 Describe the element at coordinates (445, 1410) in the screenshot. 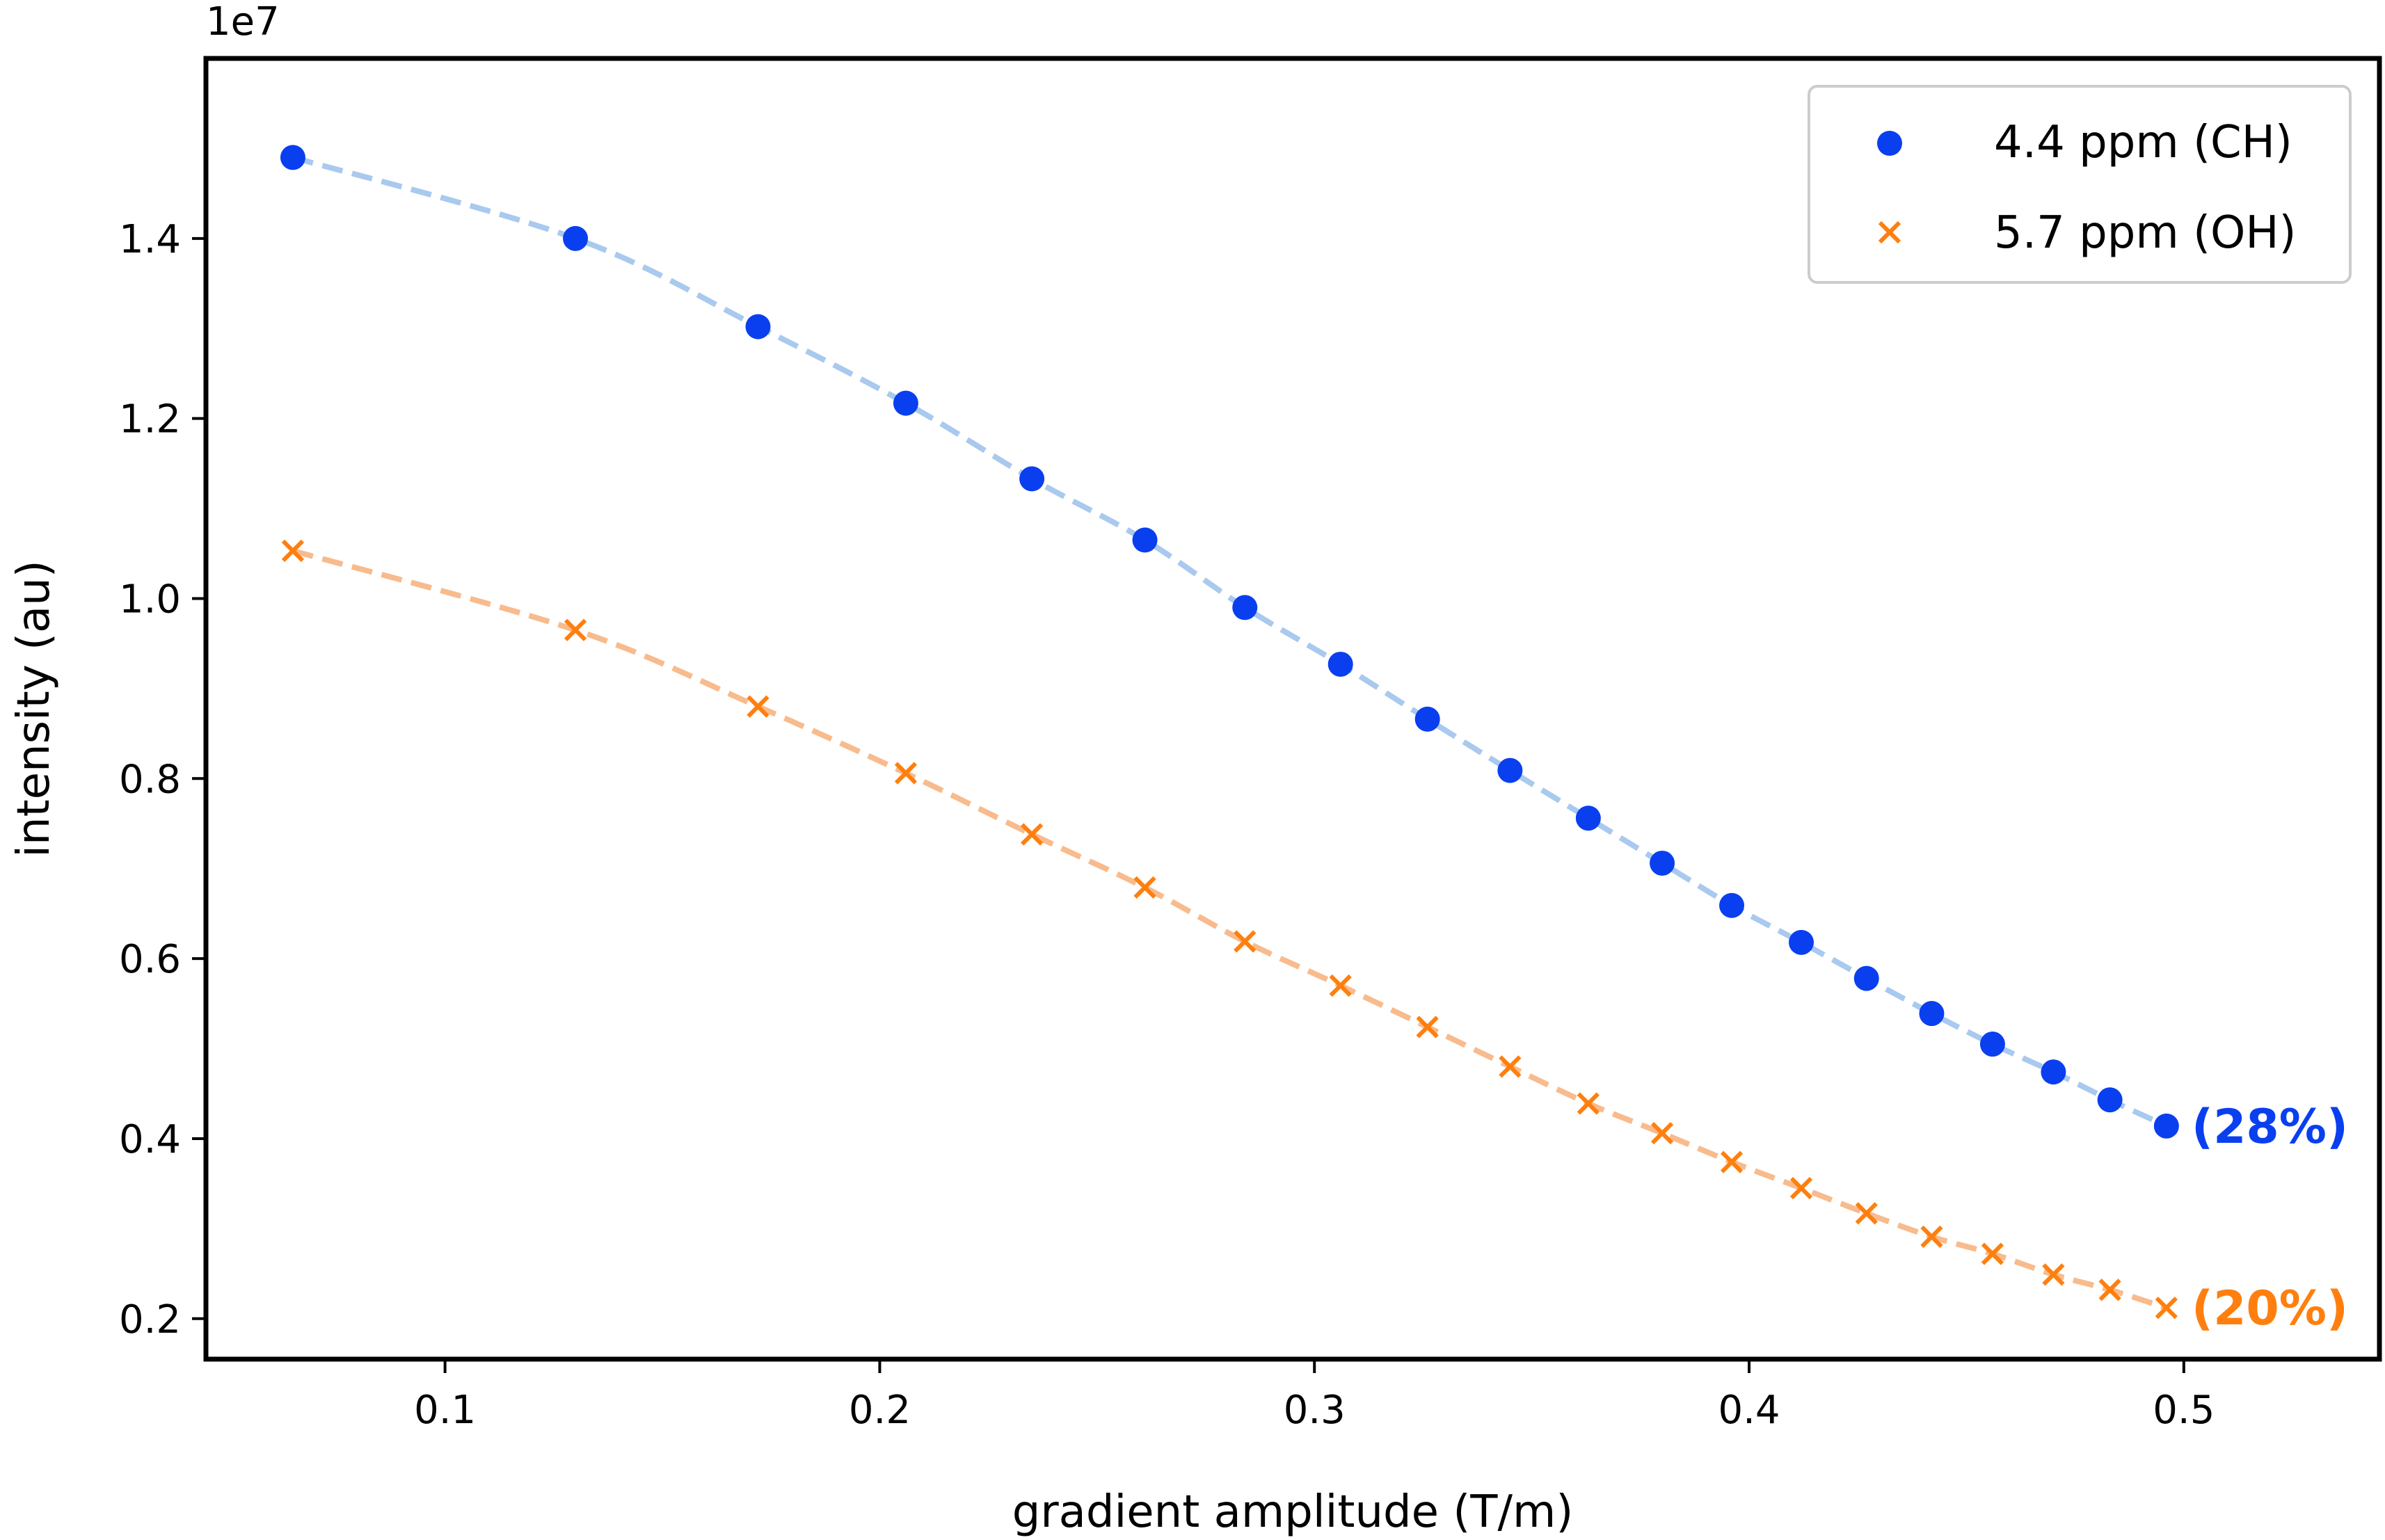

I see `x-tick-label: 0.1` at that location.